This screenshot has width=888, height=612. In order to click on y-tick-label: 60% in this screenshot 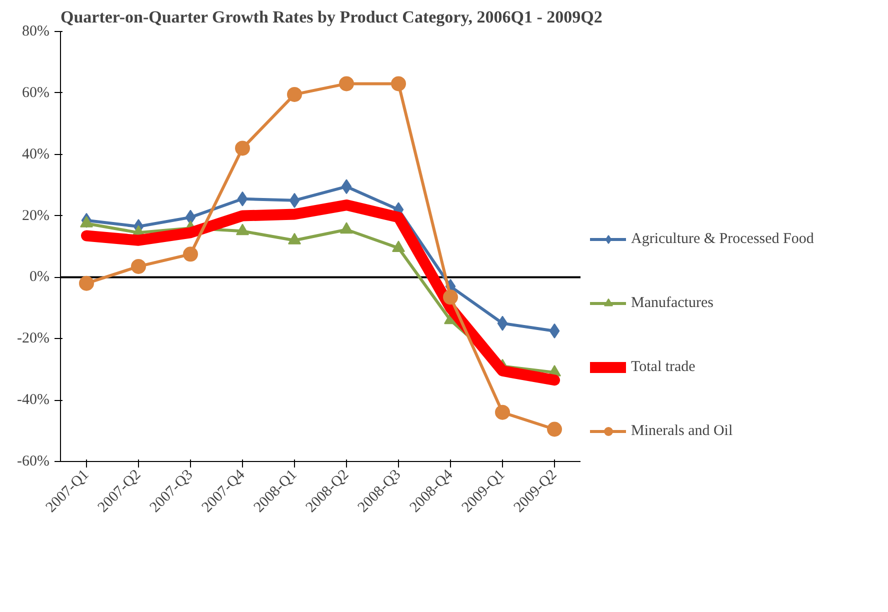, I will do `click(36, 92)`.